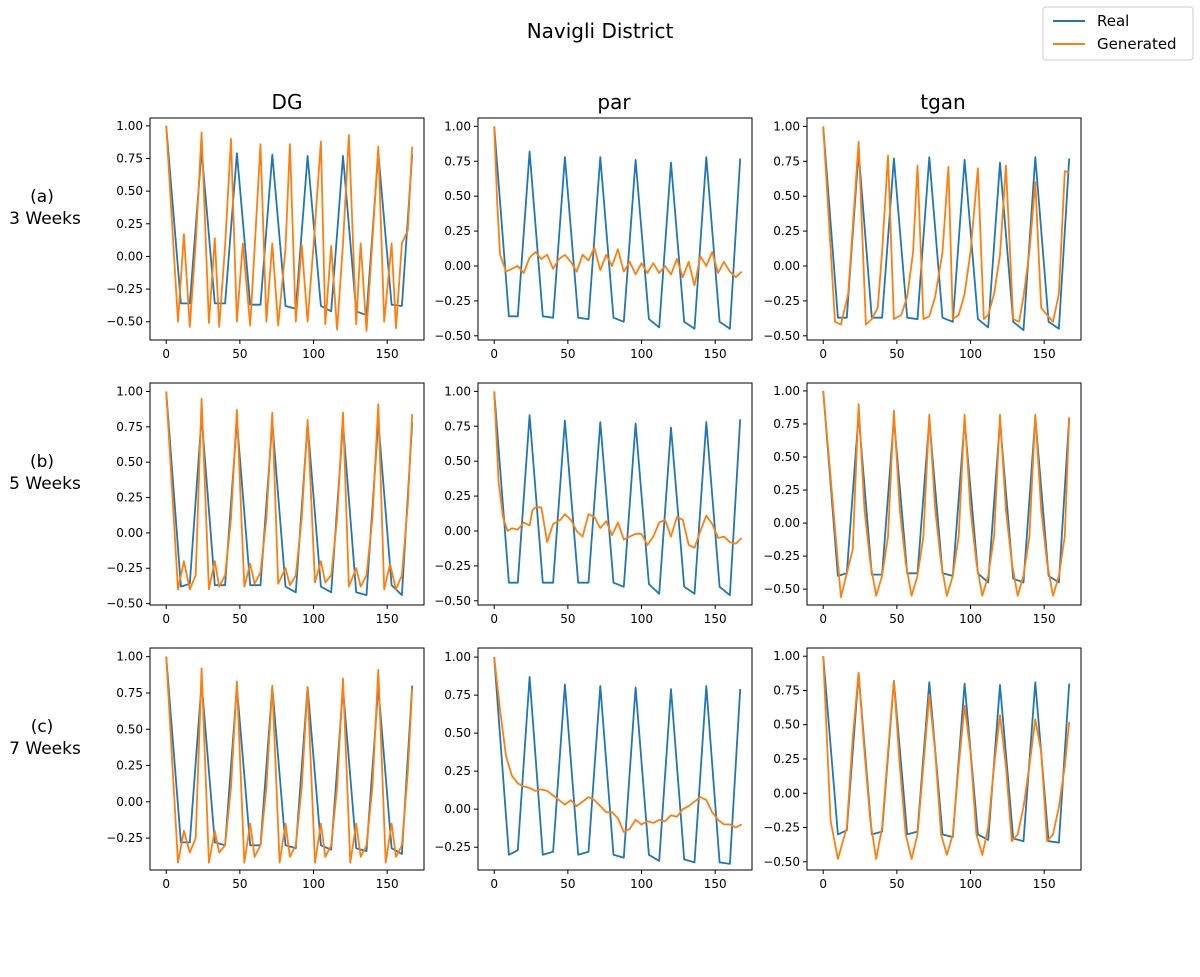  I want to click on column-title-dg: DG, so click(287, 102).